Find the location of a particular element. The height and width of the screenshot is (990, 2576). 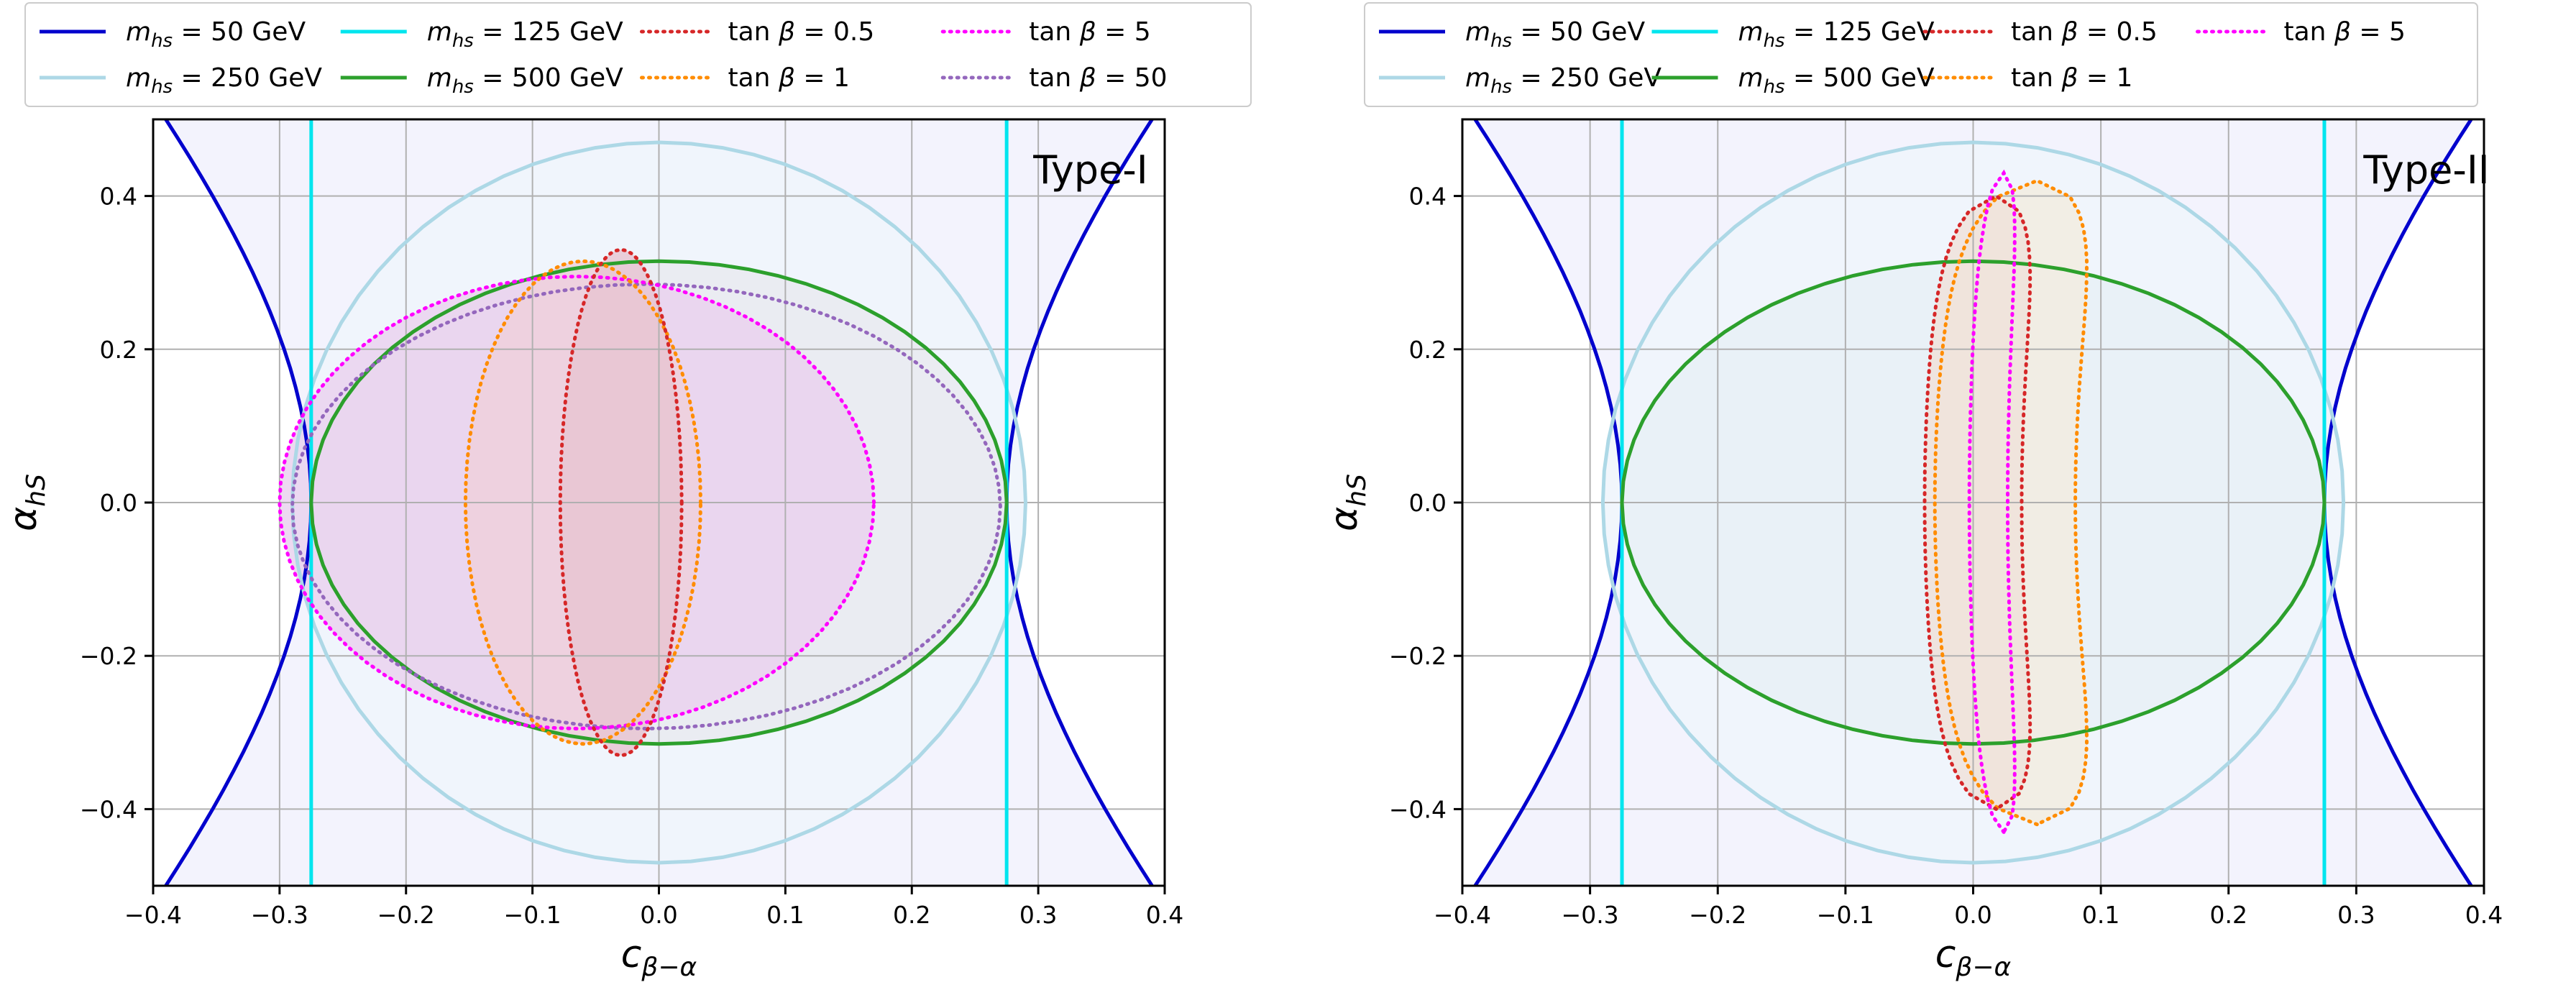

panel-title: Type-II is located at coordinates (2425, 170).